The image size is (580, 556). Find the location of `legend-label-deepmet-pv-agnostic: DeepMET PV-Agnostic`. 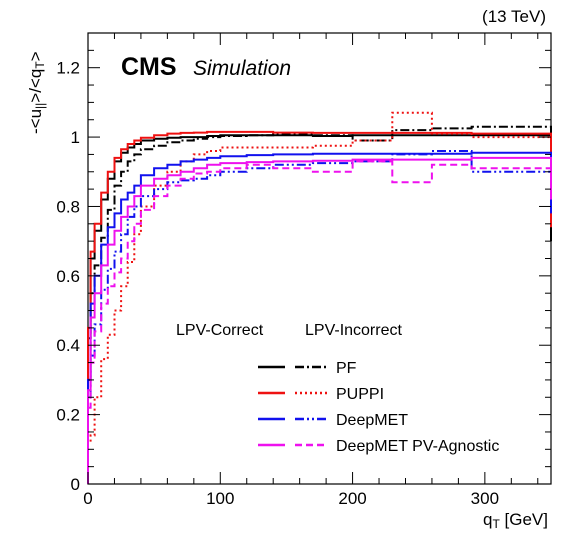

legend-label-deepmet-pv-agnostic: DeepMET PV-Agnostic is located at coordinates (417, 446).